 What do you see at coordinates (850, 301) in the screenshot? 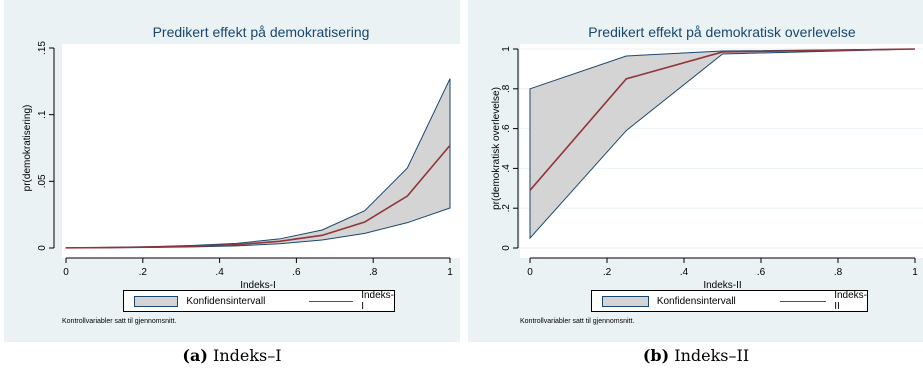
I see `legend-line-label: Indeks-II` at bounding box center [850, 301].